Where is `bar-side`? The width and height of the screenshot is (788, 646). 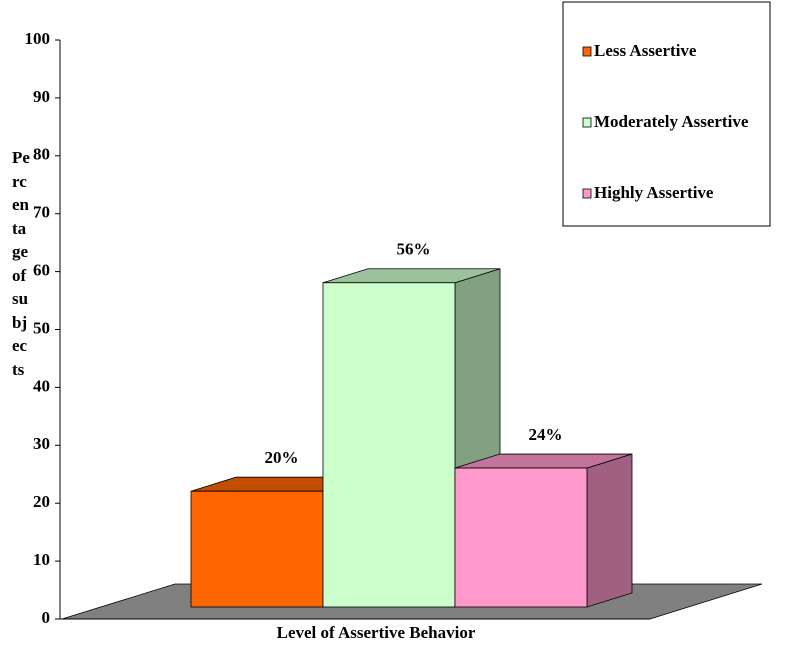
bar-side is located at coordinates (609, 530).